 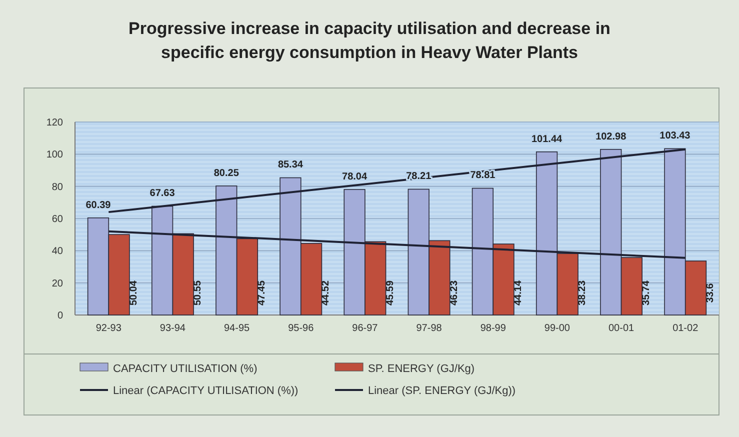 I want to click on y-tick-label: 120, so click(x=55, y=123).